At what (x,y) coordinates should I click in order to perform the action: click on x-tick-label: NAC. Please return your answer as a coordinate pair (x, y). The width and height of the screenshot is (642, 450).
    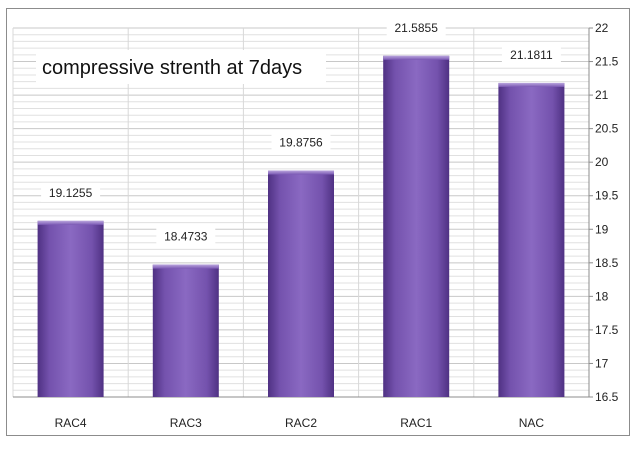
    Looking at the image, I should click on (532, 423).